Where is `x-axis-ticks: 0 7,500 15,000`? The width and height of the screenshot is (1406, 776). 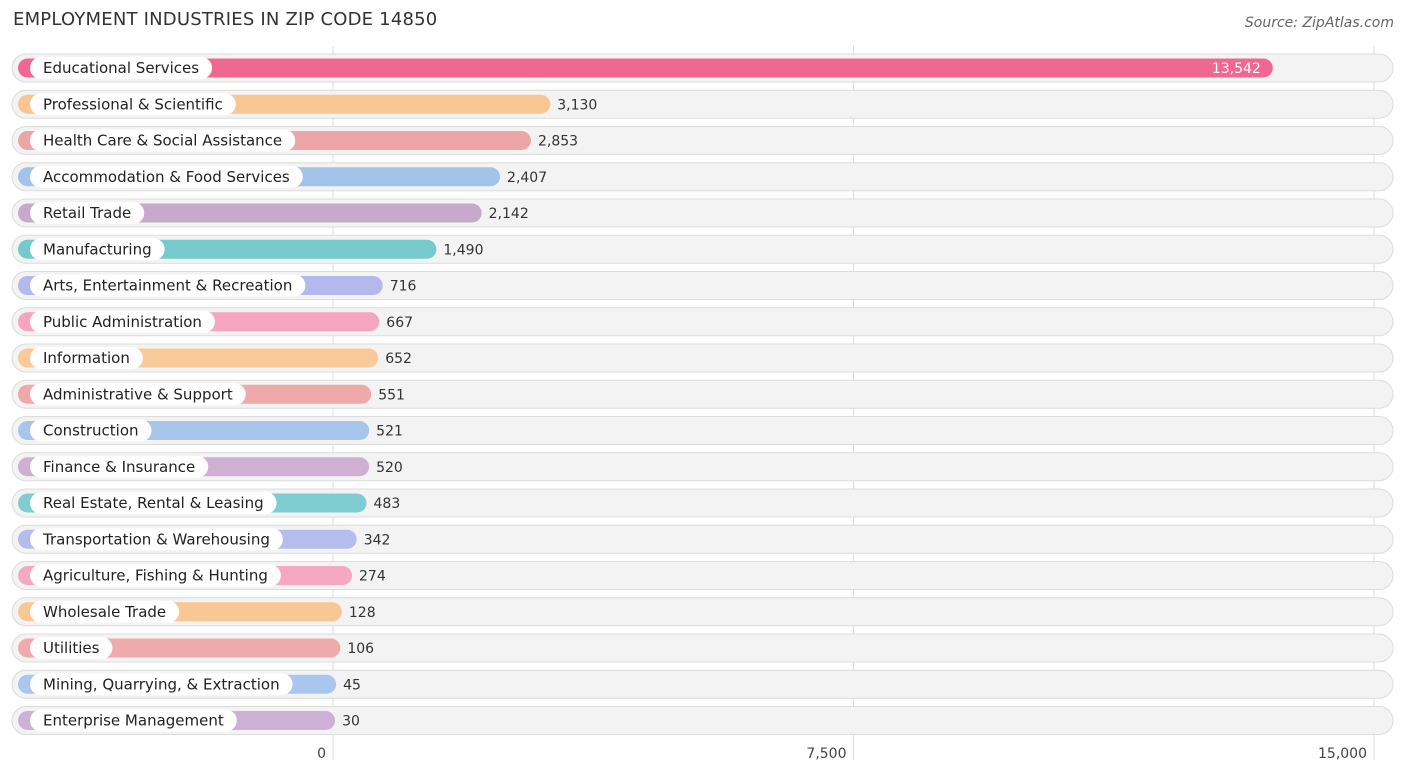
x-axis-ticks: 0 7,500 15,000 is located at coordinates (842, 754).